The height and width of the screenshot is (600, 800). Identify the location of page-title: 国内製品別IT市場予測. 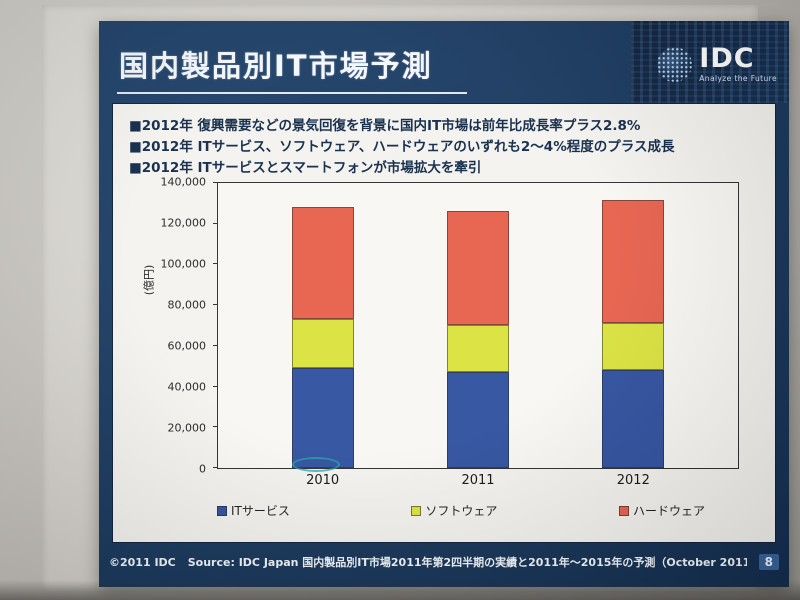
(292, 65).